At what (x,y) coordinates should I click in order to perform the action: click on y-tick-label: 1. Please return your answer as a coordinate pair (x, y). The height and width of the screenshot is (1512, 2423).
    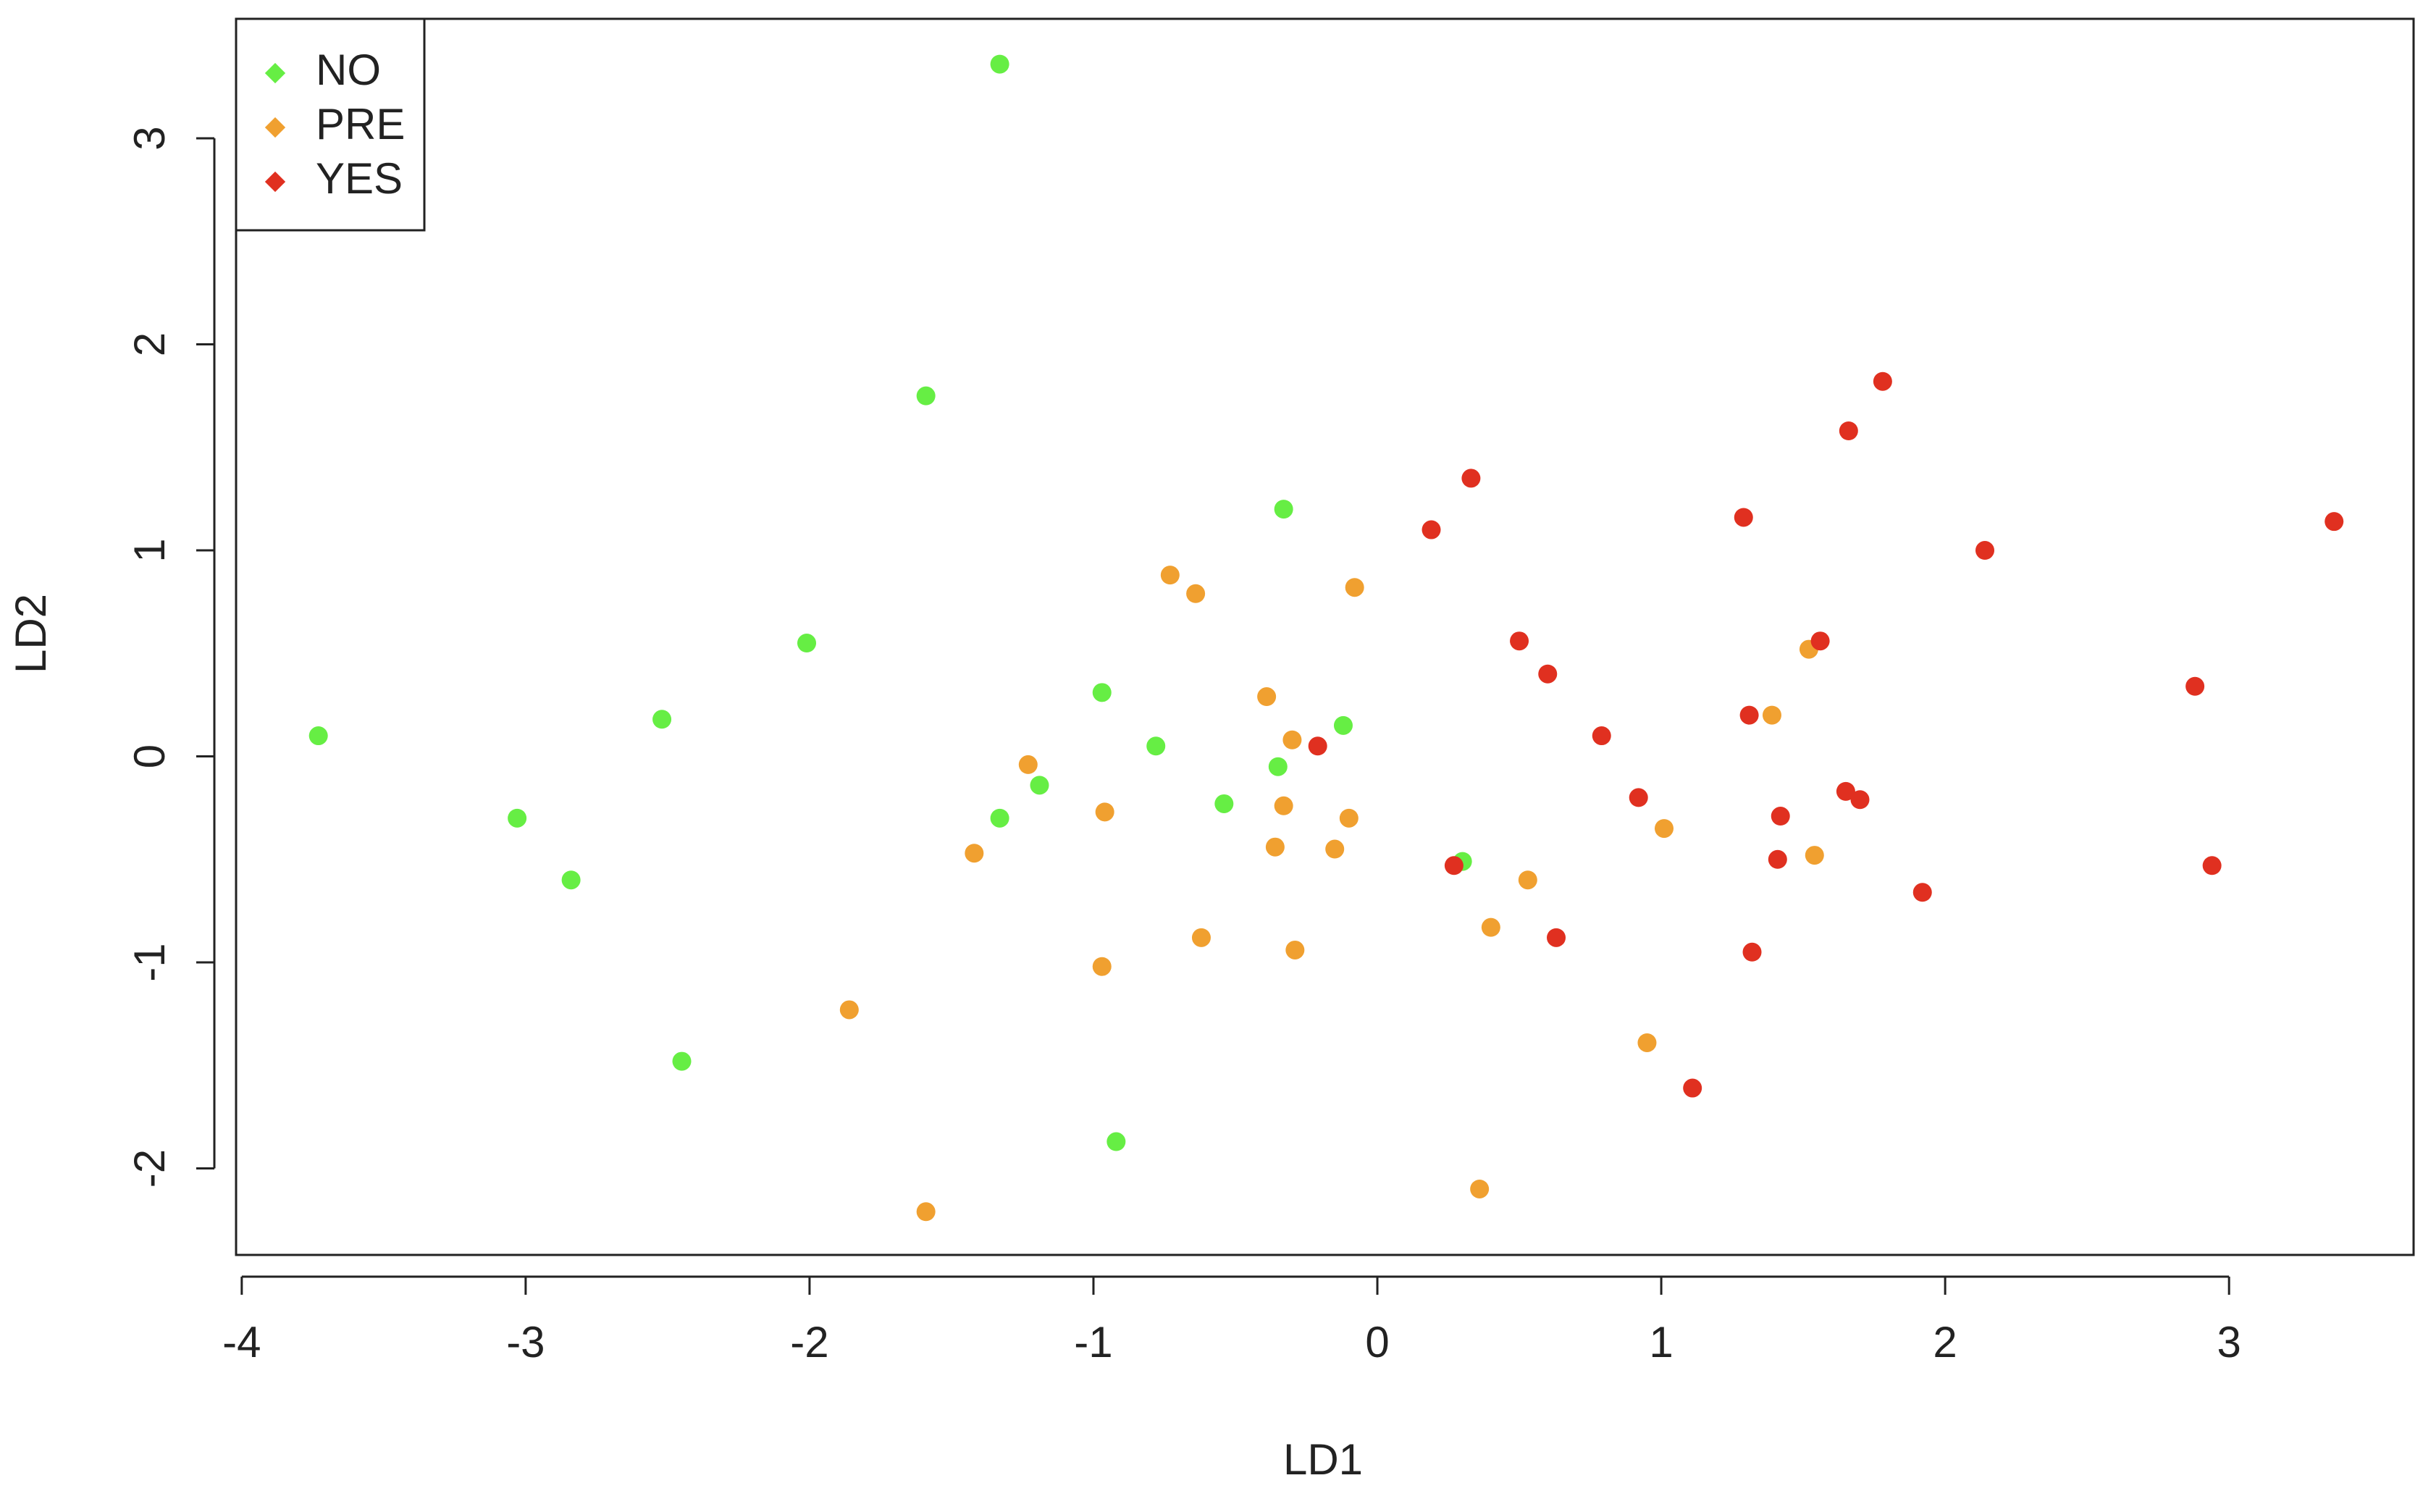
    Looking at the image, I should click on (149, 550).